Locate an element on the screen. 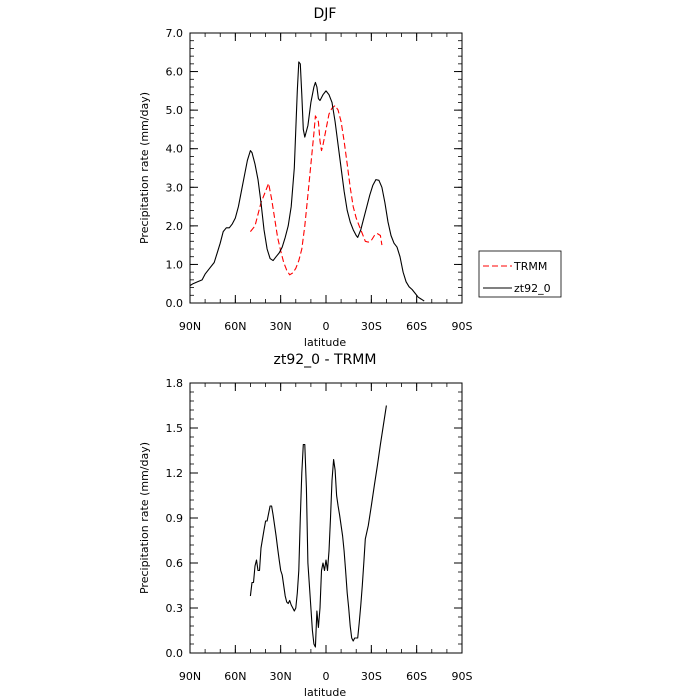  y-tick-label: 2.0 is located at coordinates (175, 226).